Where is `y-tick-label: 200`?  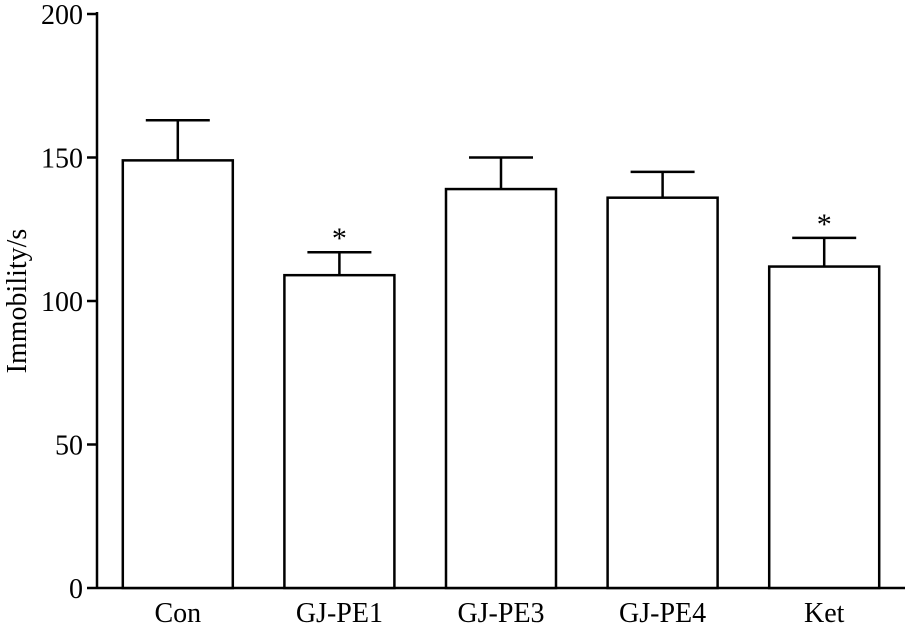
y-tick-label: 200 is located at coordinates (62, 15).